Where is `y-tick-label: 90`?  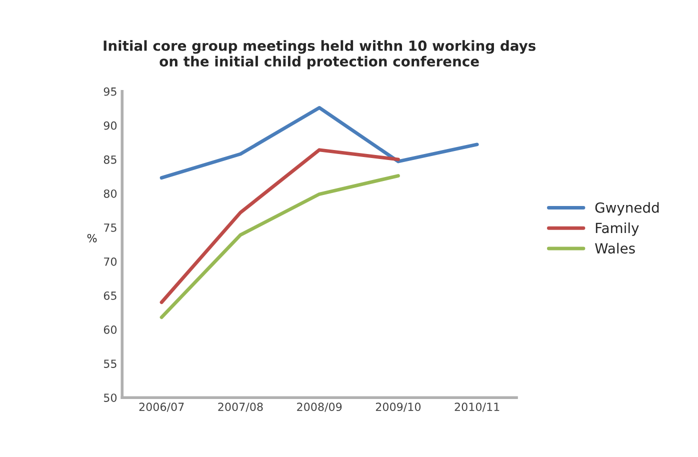 y-tick-label: 90 is located at coordinates (110, 125).